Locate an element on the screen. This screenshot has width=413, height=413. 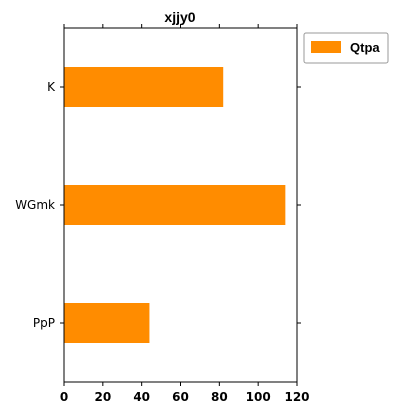
x-tick-label: 40 is located at coordinates (141, 397).